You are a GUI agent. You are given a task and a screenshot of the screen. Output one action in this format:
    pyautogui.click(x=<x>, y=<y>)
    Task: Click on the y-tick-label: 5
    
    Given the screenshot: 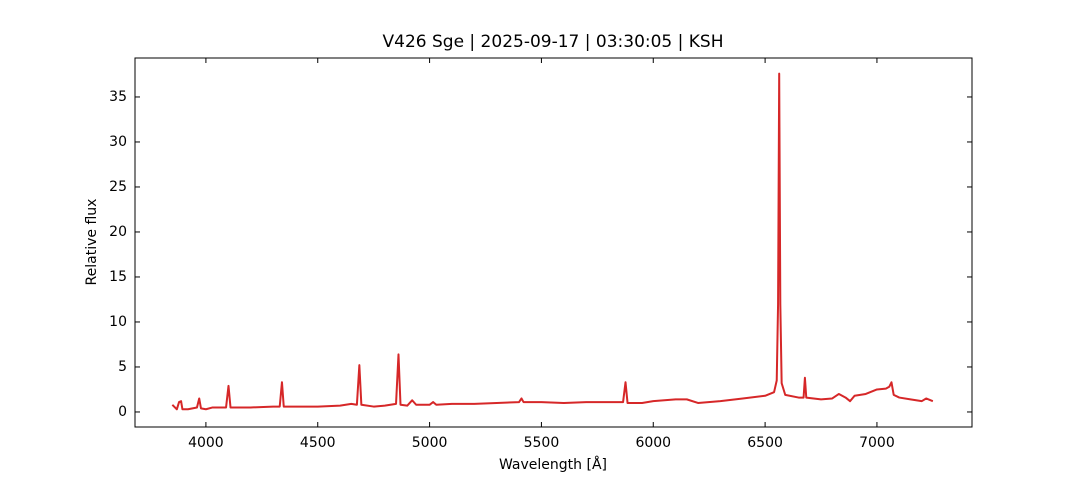 What is the action you would take?
    pyautogui.click(x=122, y=367)
    